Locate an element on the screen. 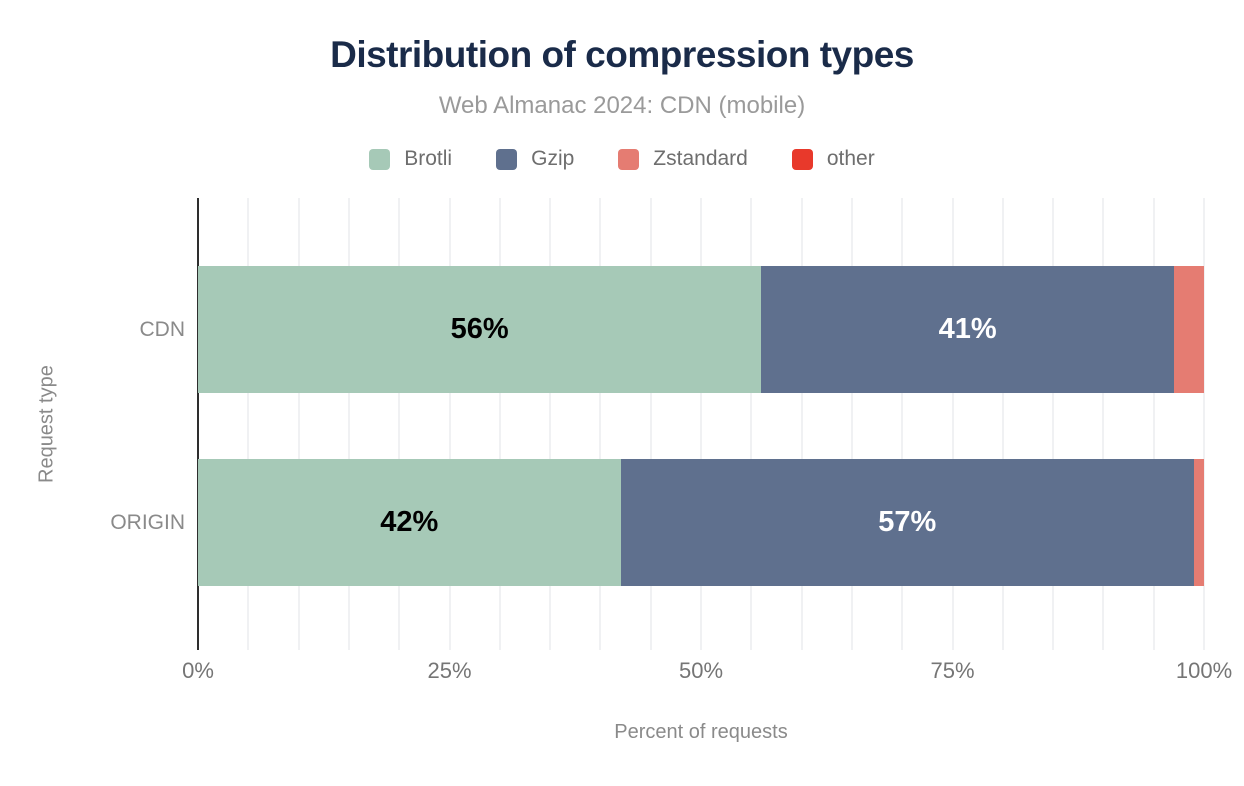 This screenshot has height=786, width=1244. category-label-origin: ORIGIN is located at coordinates (147, 522).